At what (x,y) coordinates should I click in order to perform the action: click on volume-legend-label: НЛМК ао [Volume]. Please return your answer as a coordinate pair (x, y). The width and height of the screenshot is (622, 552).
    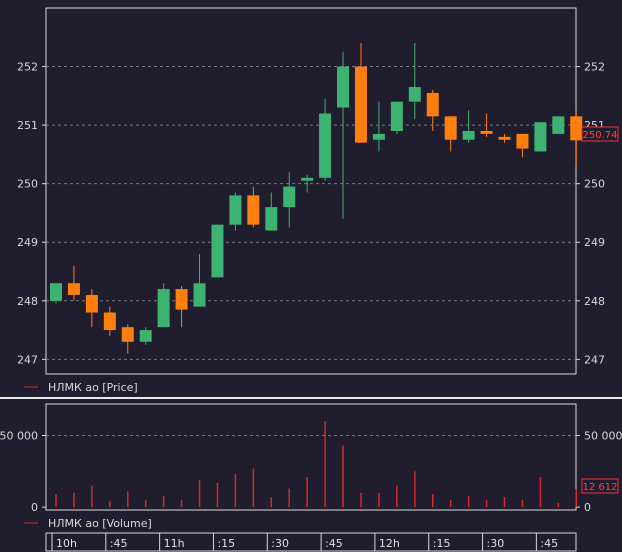
    Looking at the image, I should click on (100, 523).